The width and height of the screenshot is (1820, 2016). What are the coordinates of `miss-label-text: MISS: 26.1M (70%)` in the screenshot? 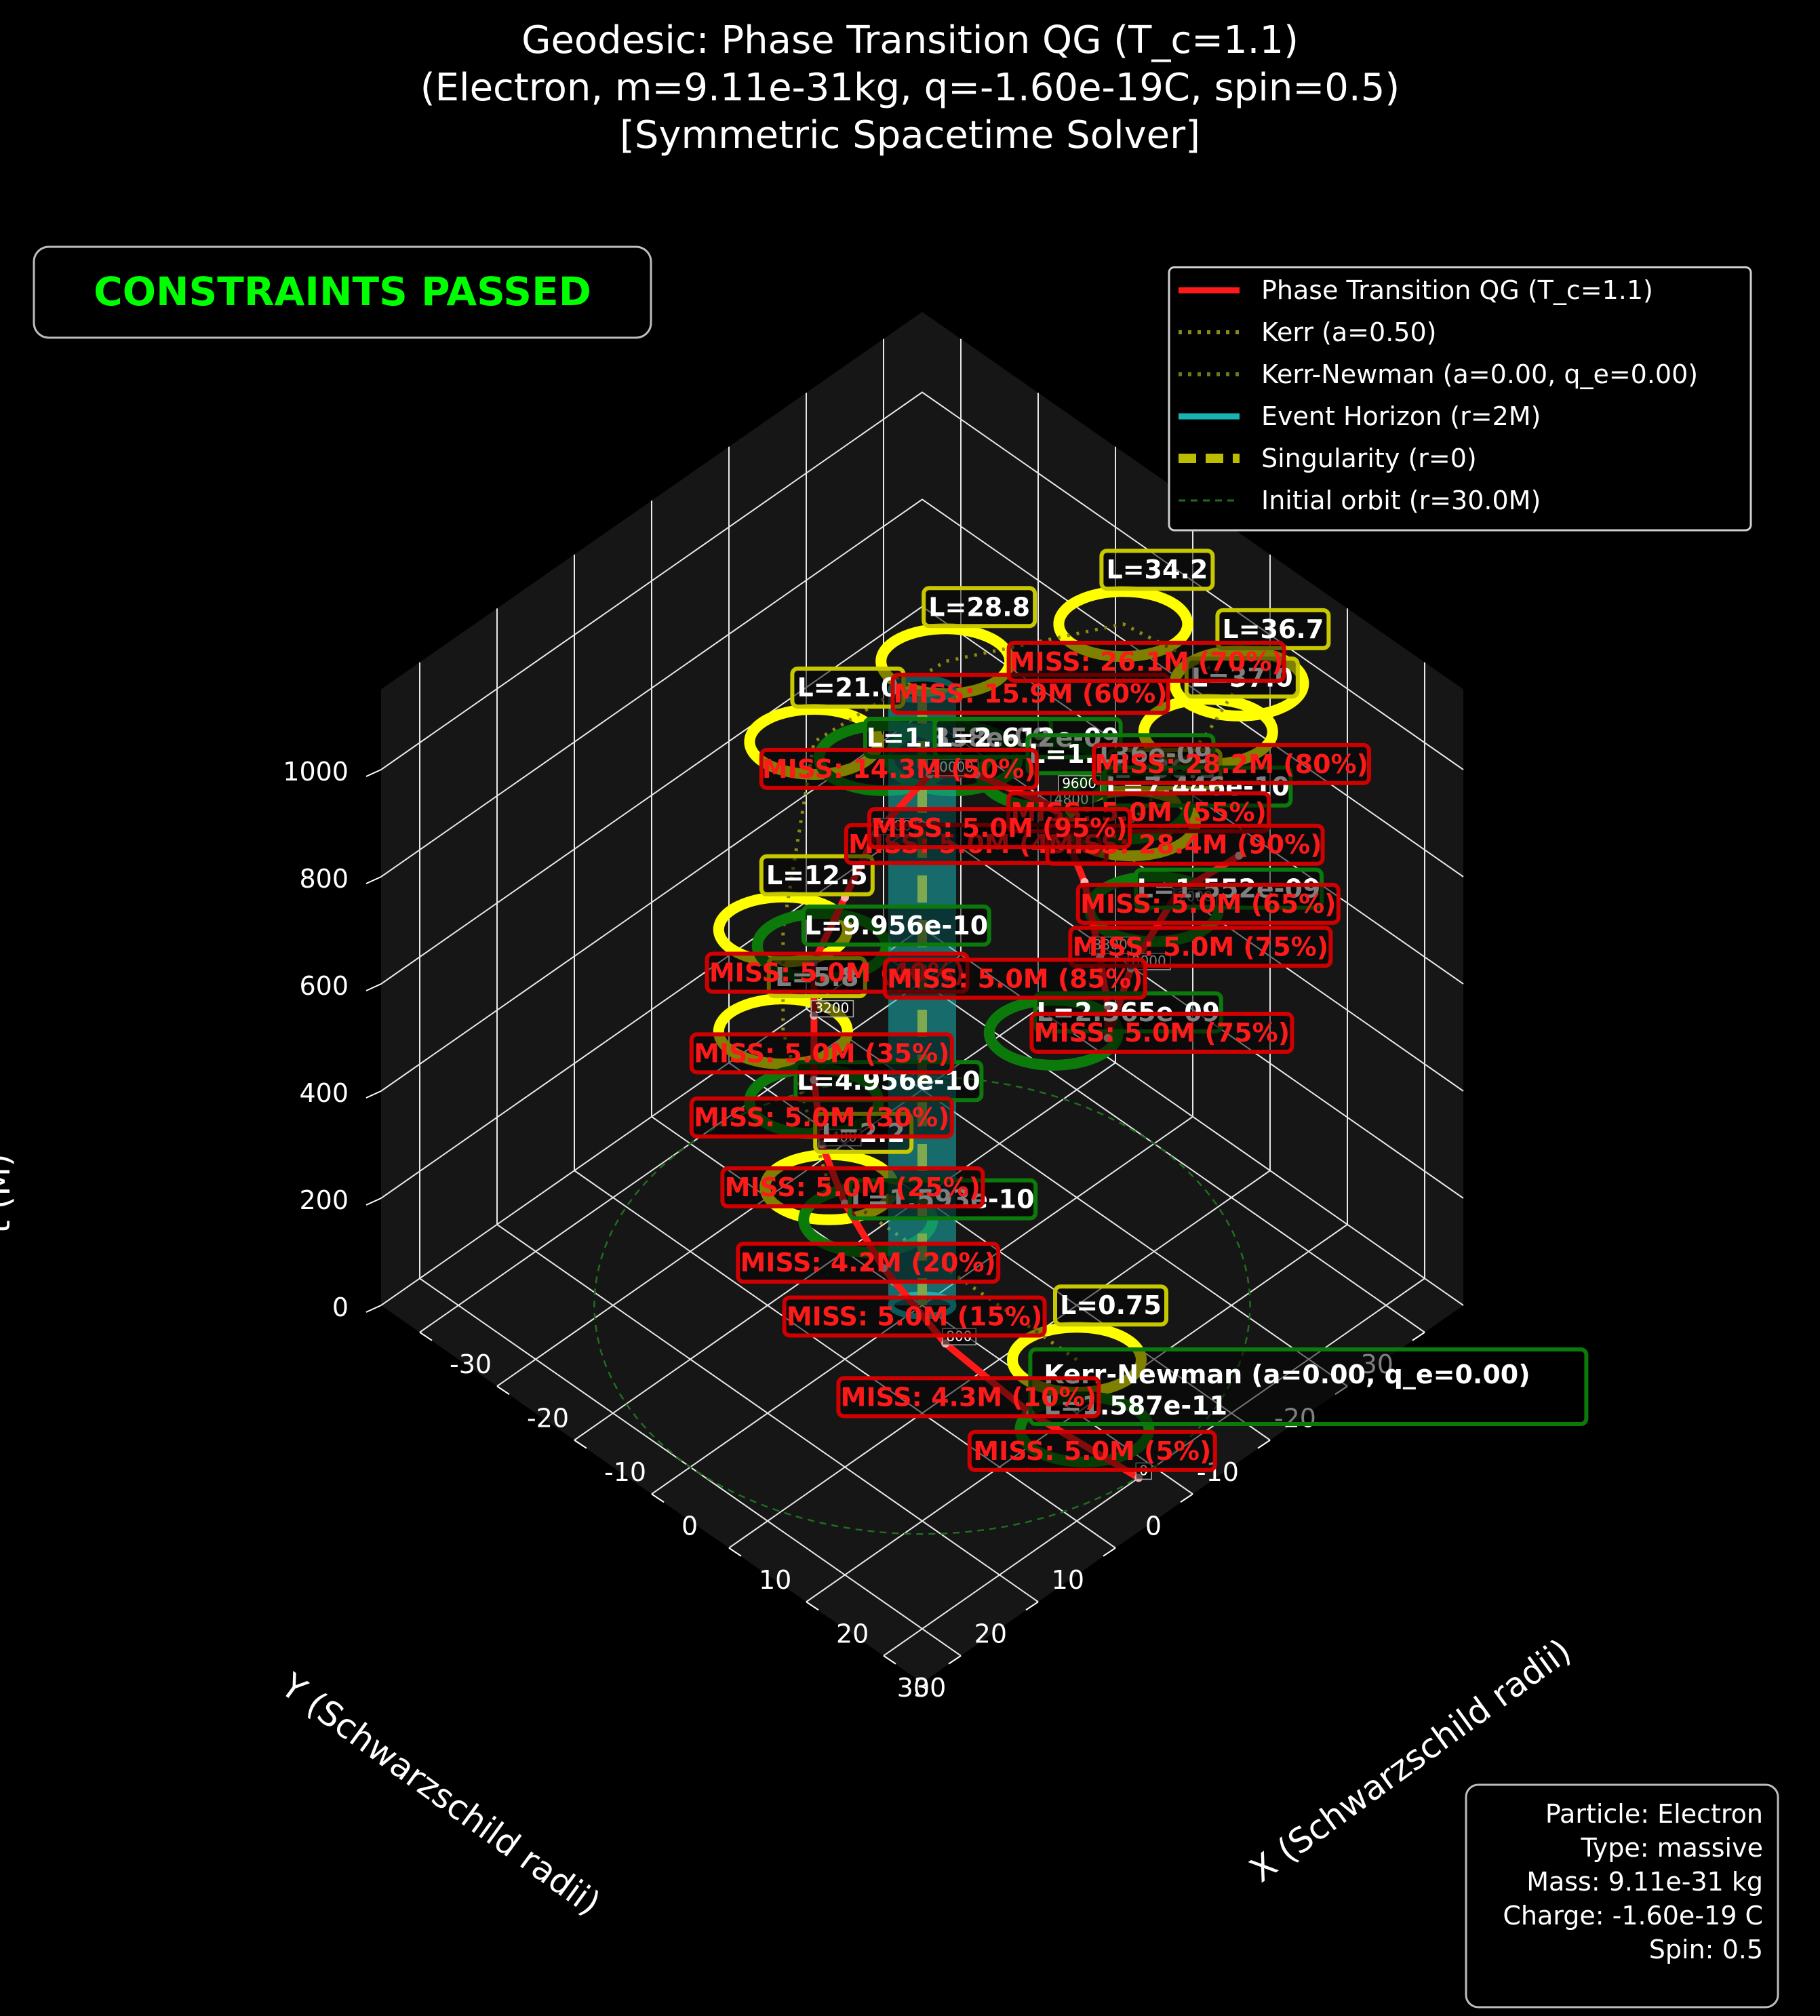 It's located at (1147, 662).